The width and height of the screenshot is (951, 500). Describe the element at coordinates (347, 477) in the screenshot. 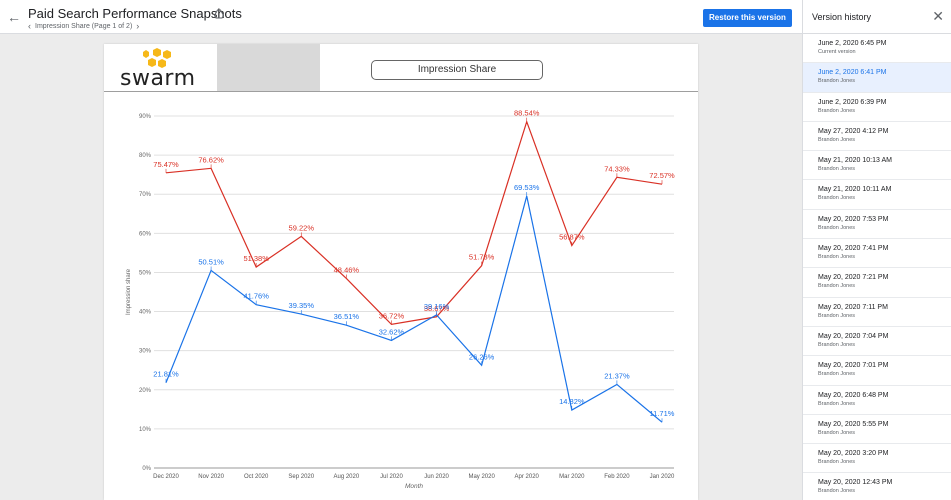

I see `x-tick-label: Aug 2020` at that location.